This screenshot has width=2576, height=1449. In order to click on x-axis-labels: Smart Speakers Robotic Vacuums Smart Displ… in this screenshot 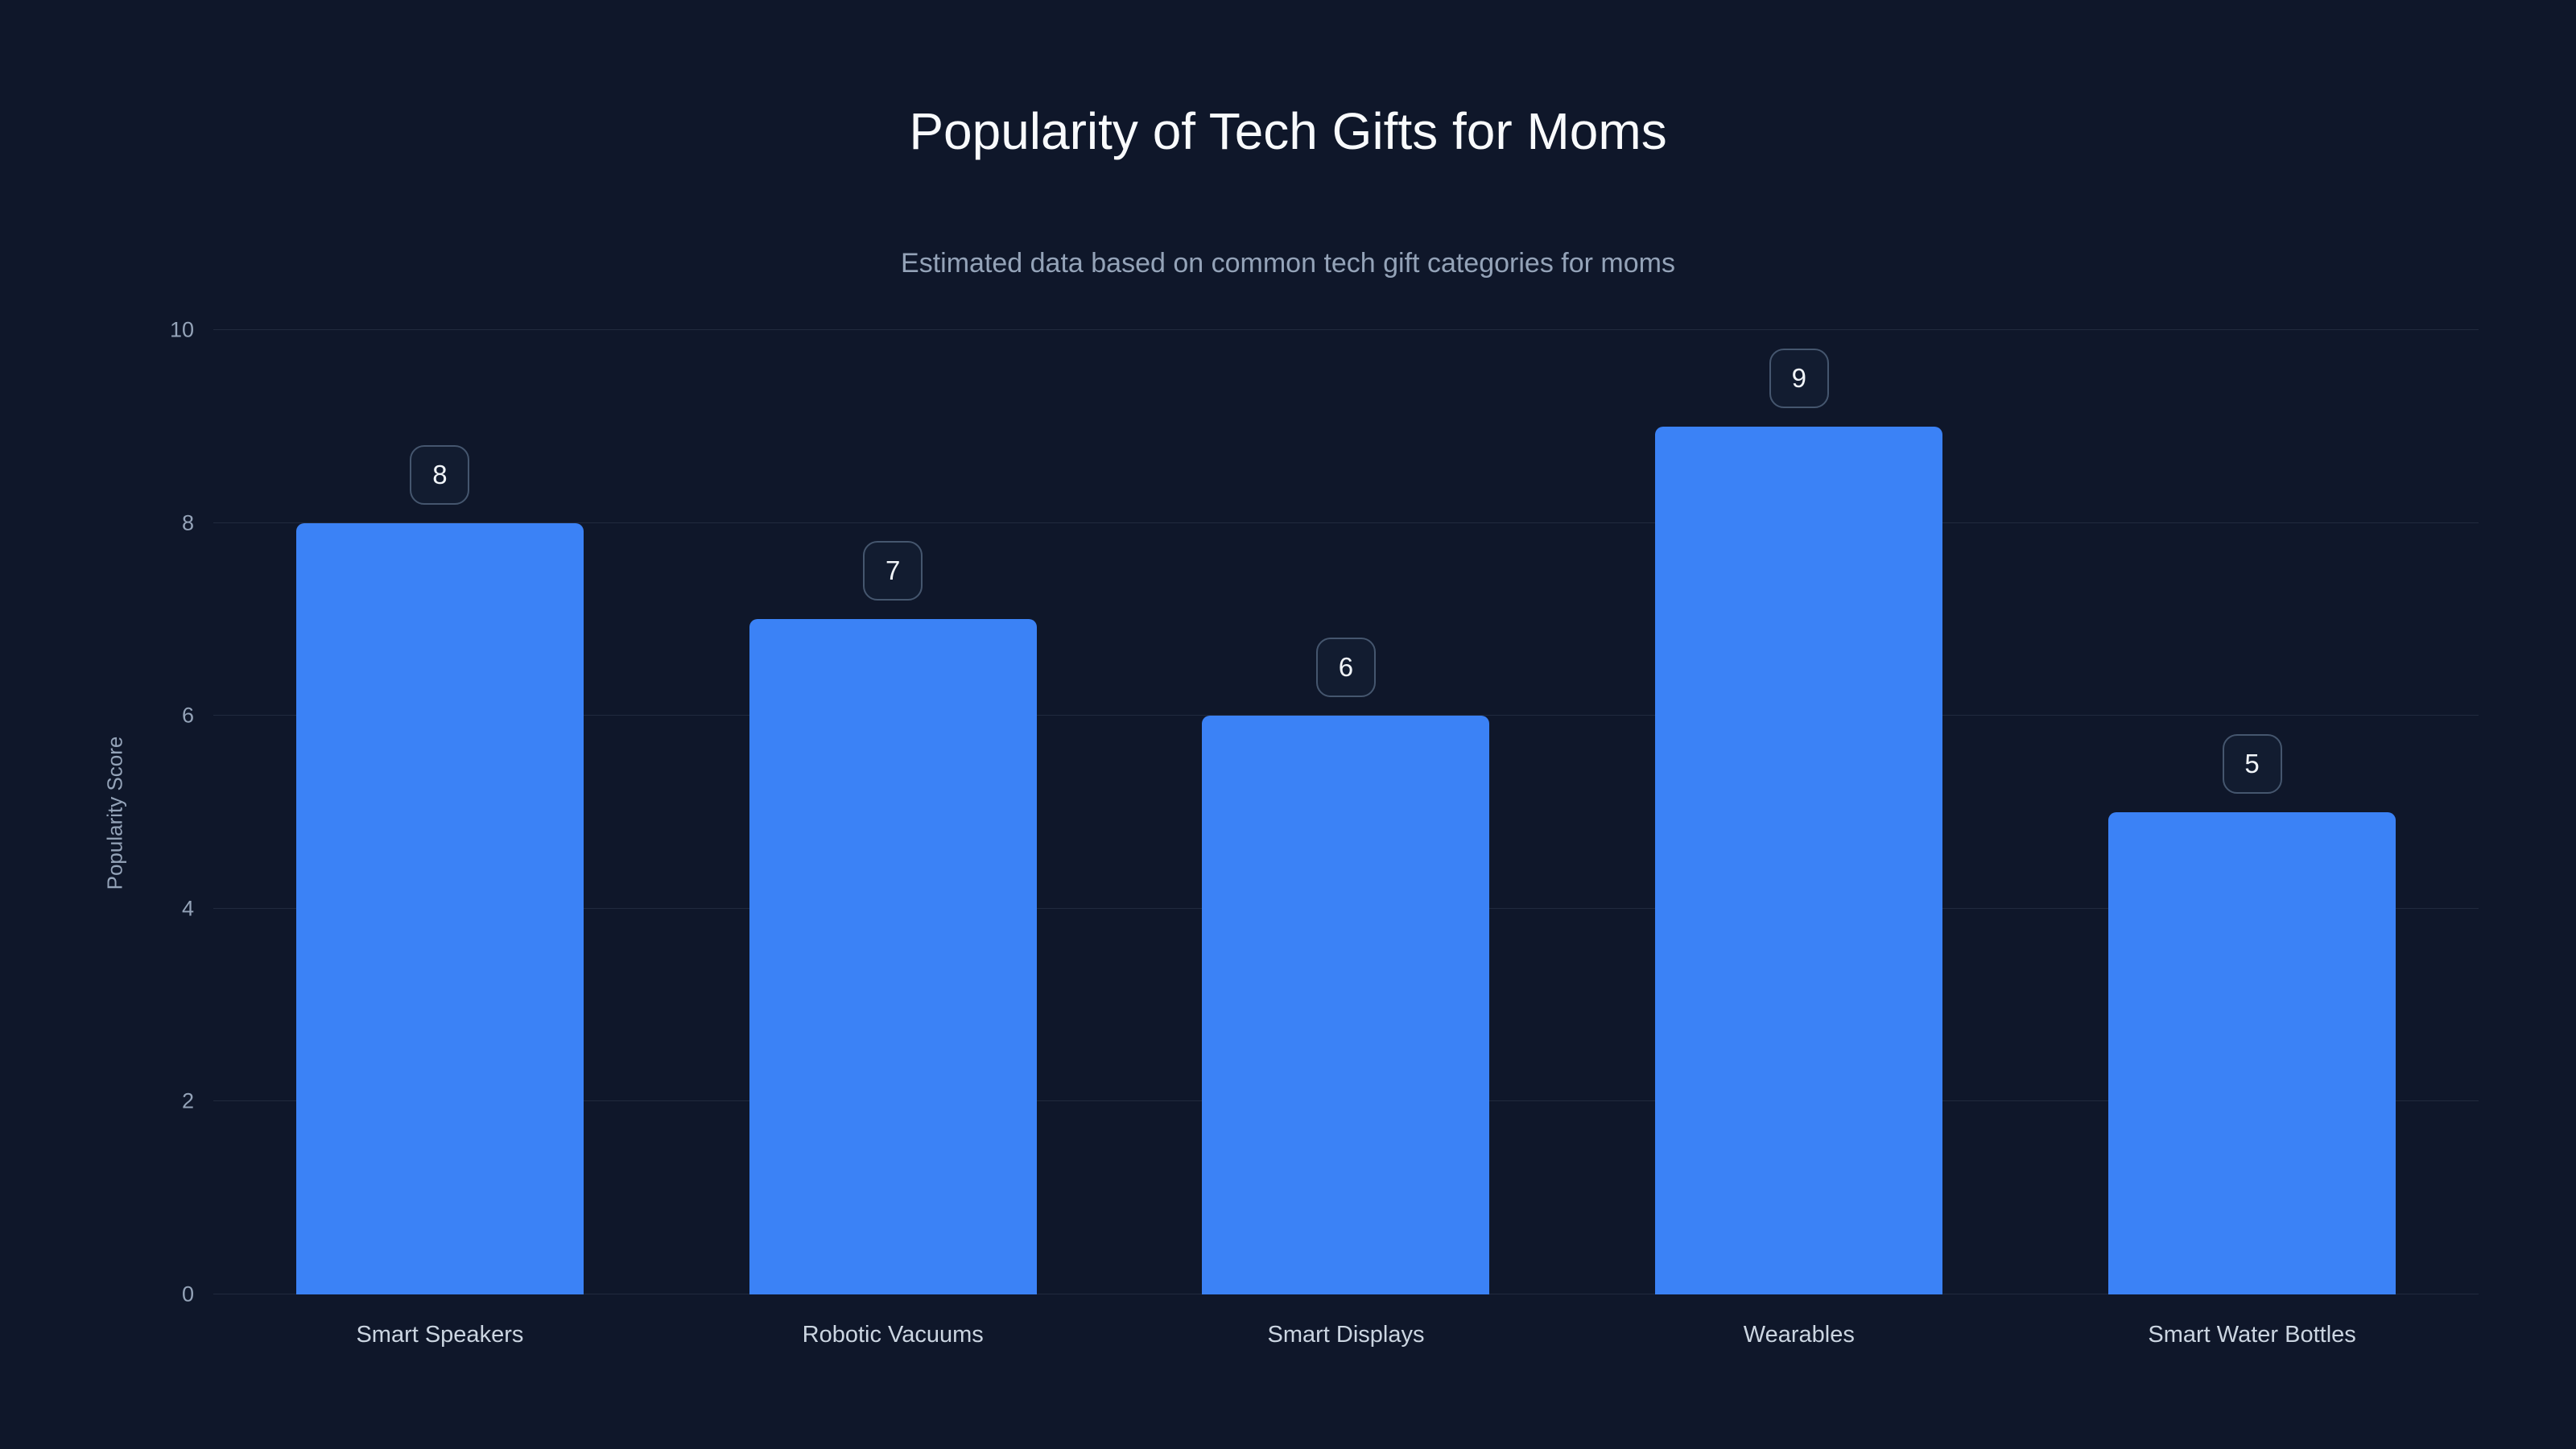, I will do `click(1346, 1335)`.